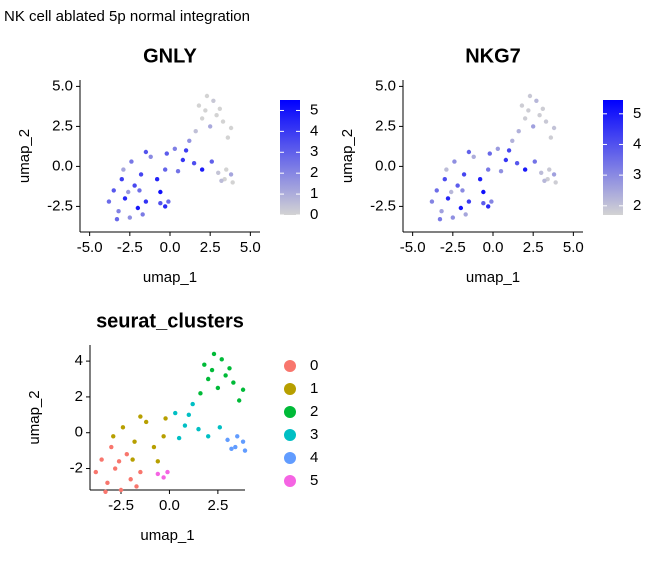 The height and width of the screenshot is (570, 664). What do you see at coordinates (76, 467) in the screenshot?
I see `y-tick-label: -2` at bounding box center [76, 467].